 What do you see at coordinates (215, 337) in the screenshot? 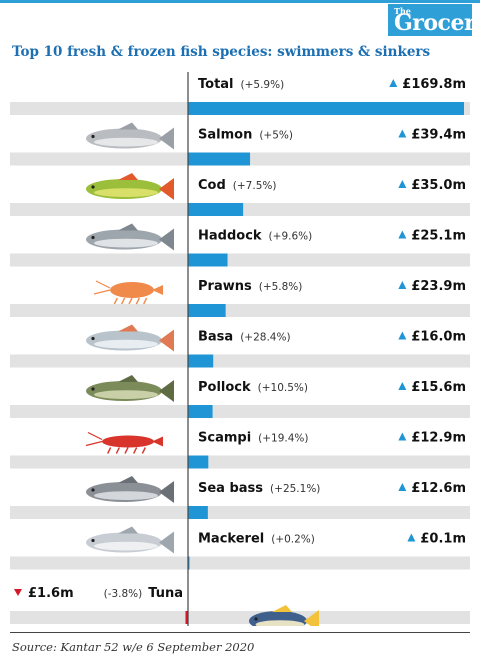
I see `category-label: Basa` at bounding box center [215, 337].